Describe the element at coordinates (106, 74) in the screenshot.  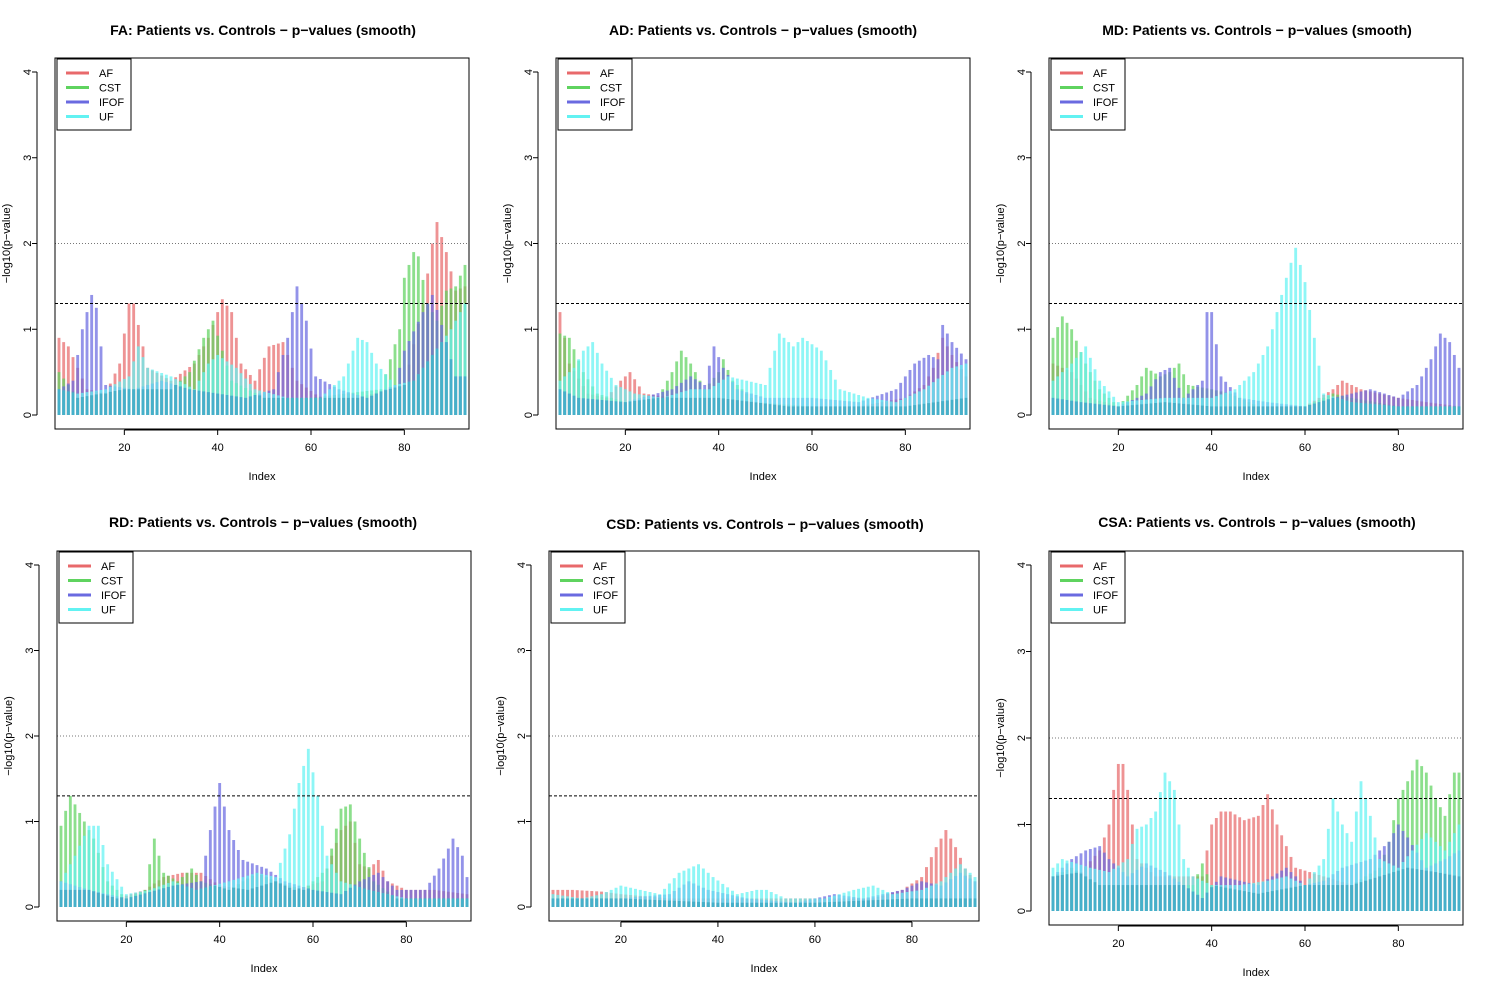
I see `legend-label-af: AF` at that location.